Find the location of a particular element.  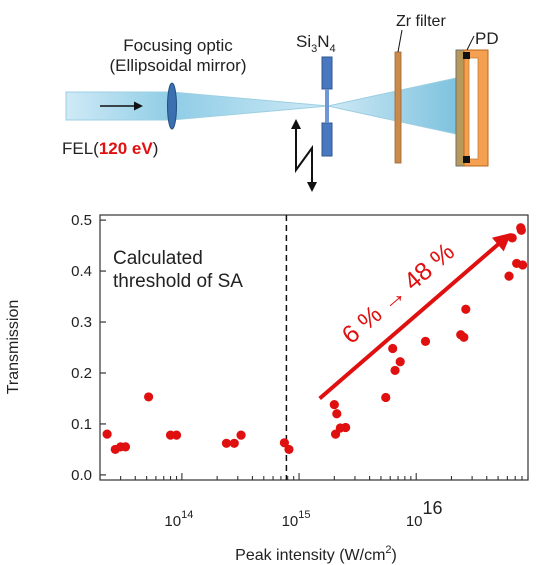

fel-label: FEL(120 eV) is located at coordinates (110, 148).